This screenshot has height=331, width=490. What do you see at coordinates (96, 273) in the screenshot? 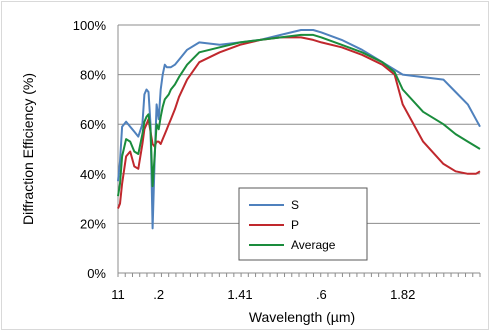
I see `y-tick-label: 0%` at bounding box center [96, 273].